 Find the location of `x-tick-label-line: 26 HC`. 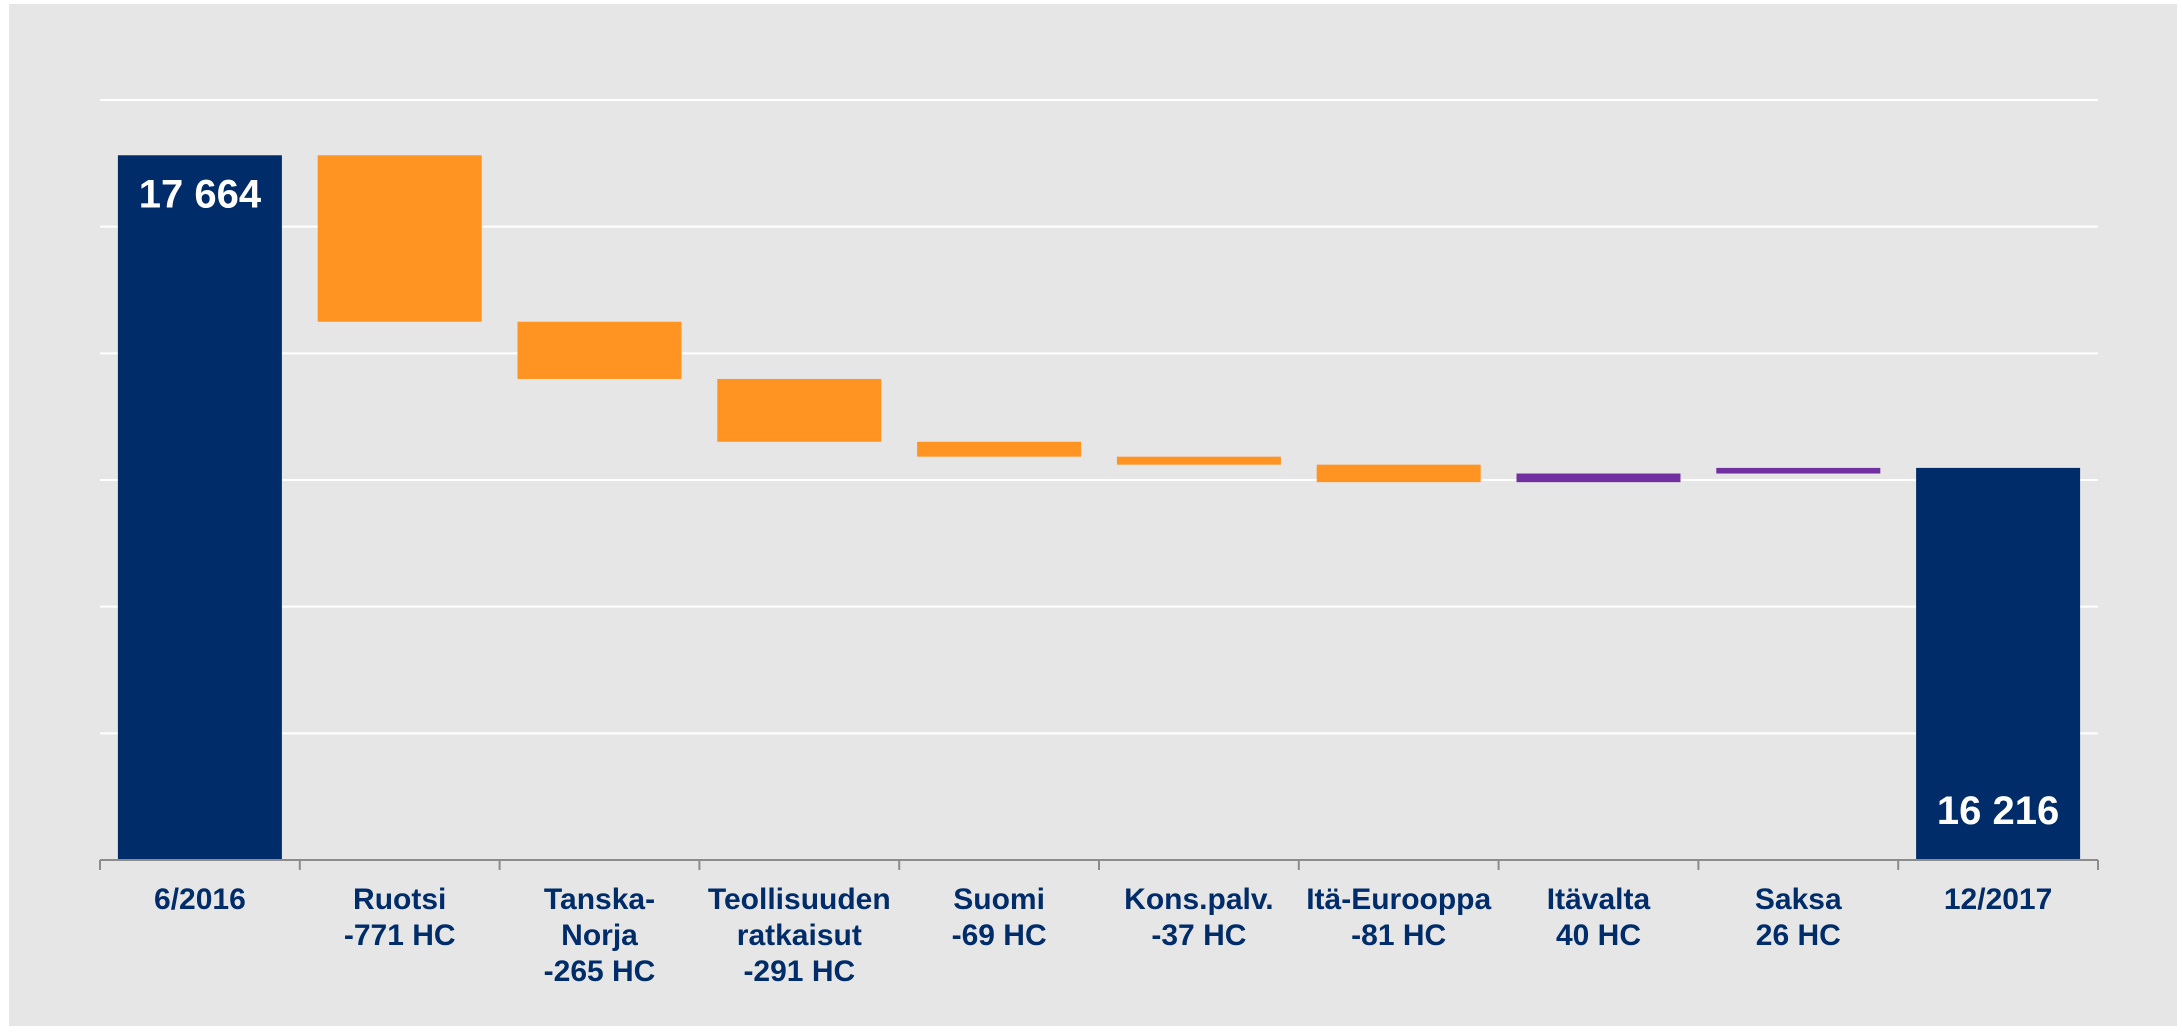

x-tick-label-line: 26 HC is located at coordinates (1798, 935).